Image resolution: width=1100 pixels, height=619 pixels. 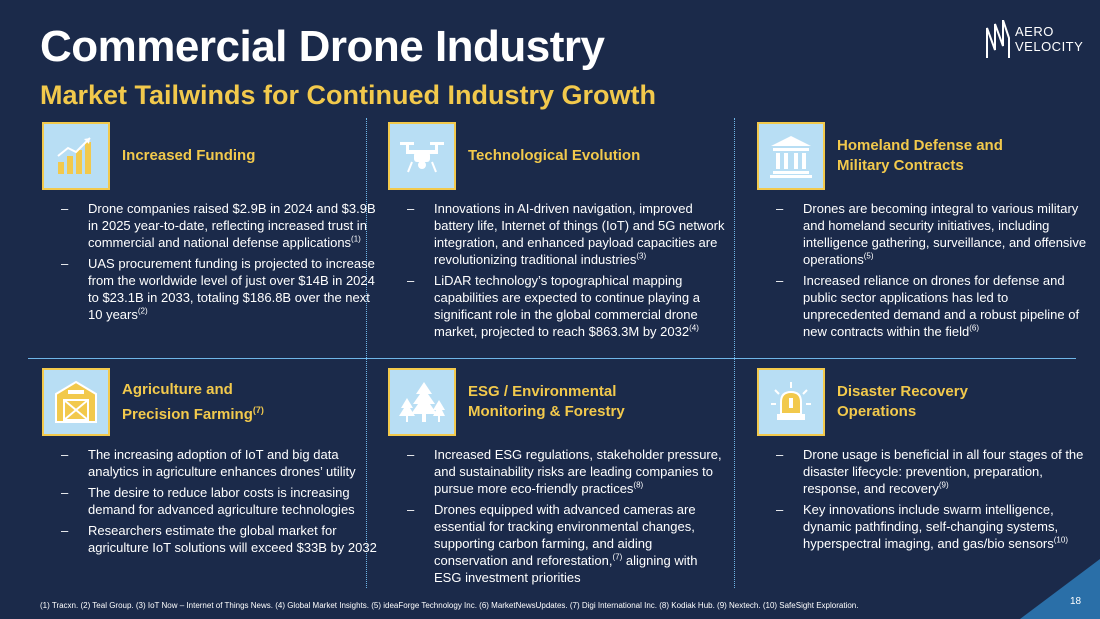 I want to click on logo-mark-icon, so click(x=998, y=39).